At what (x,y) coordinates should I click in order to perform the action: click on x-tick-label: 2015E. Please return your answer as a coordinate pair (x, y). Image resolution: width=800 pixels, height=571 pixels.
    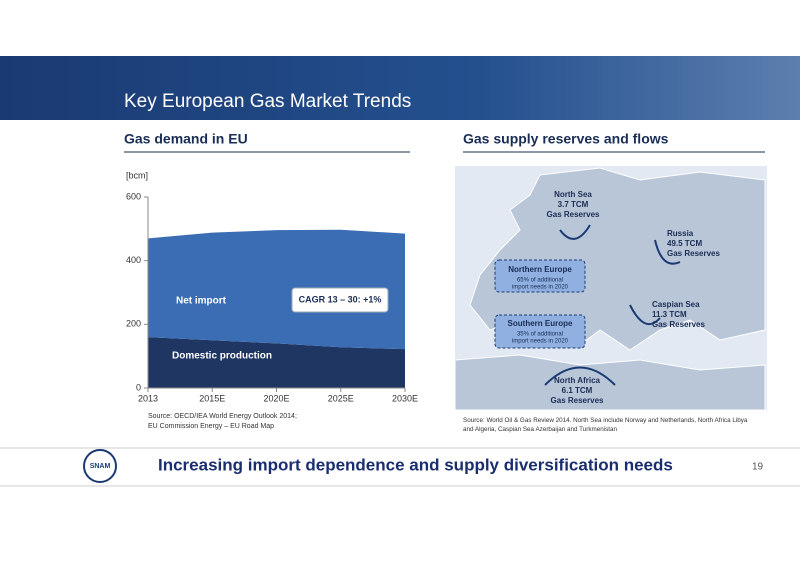
    Looking at the image, I should click on (212, 398).